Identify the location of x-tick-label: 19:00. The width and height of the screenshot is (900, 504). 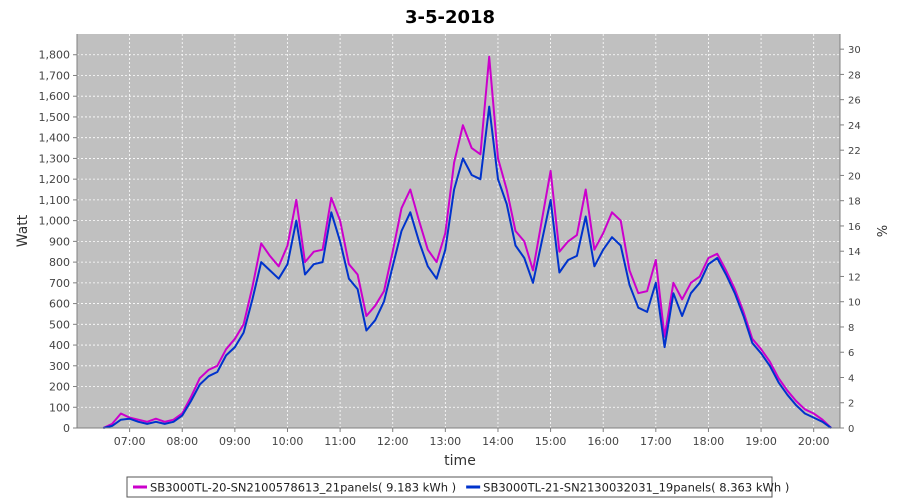
(761, 441).